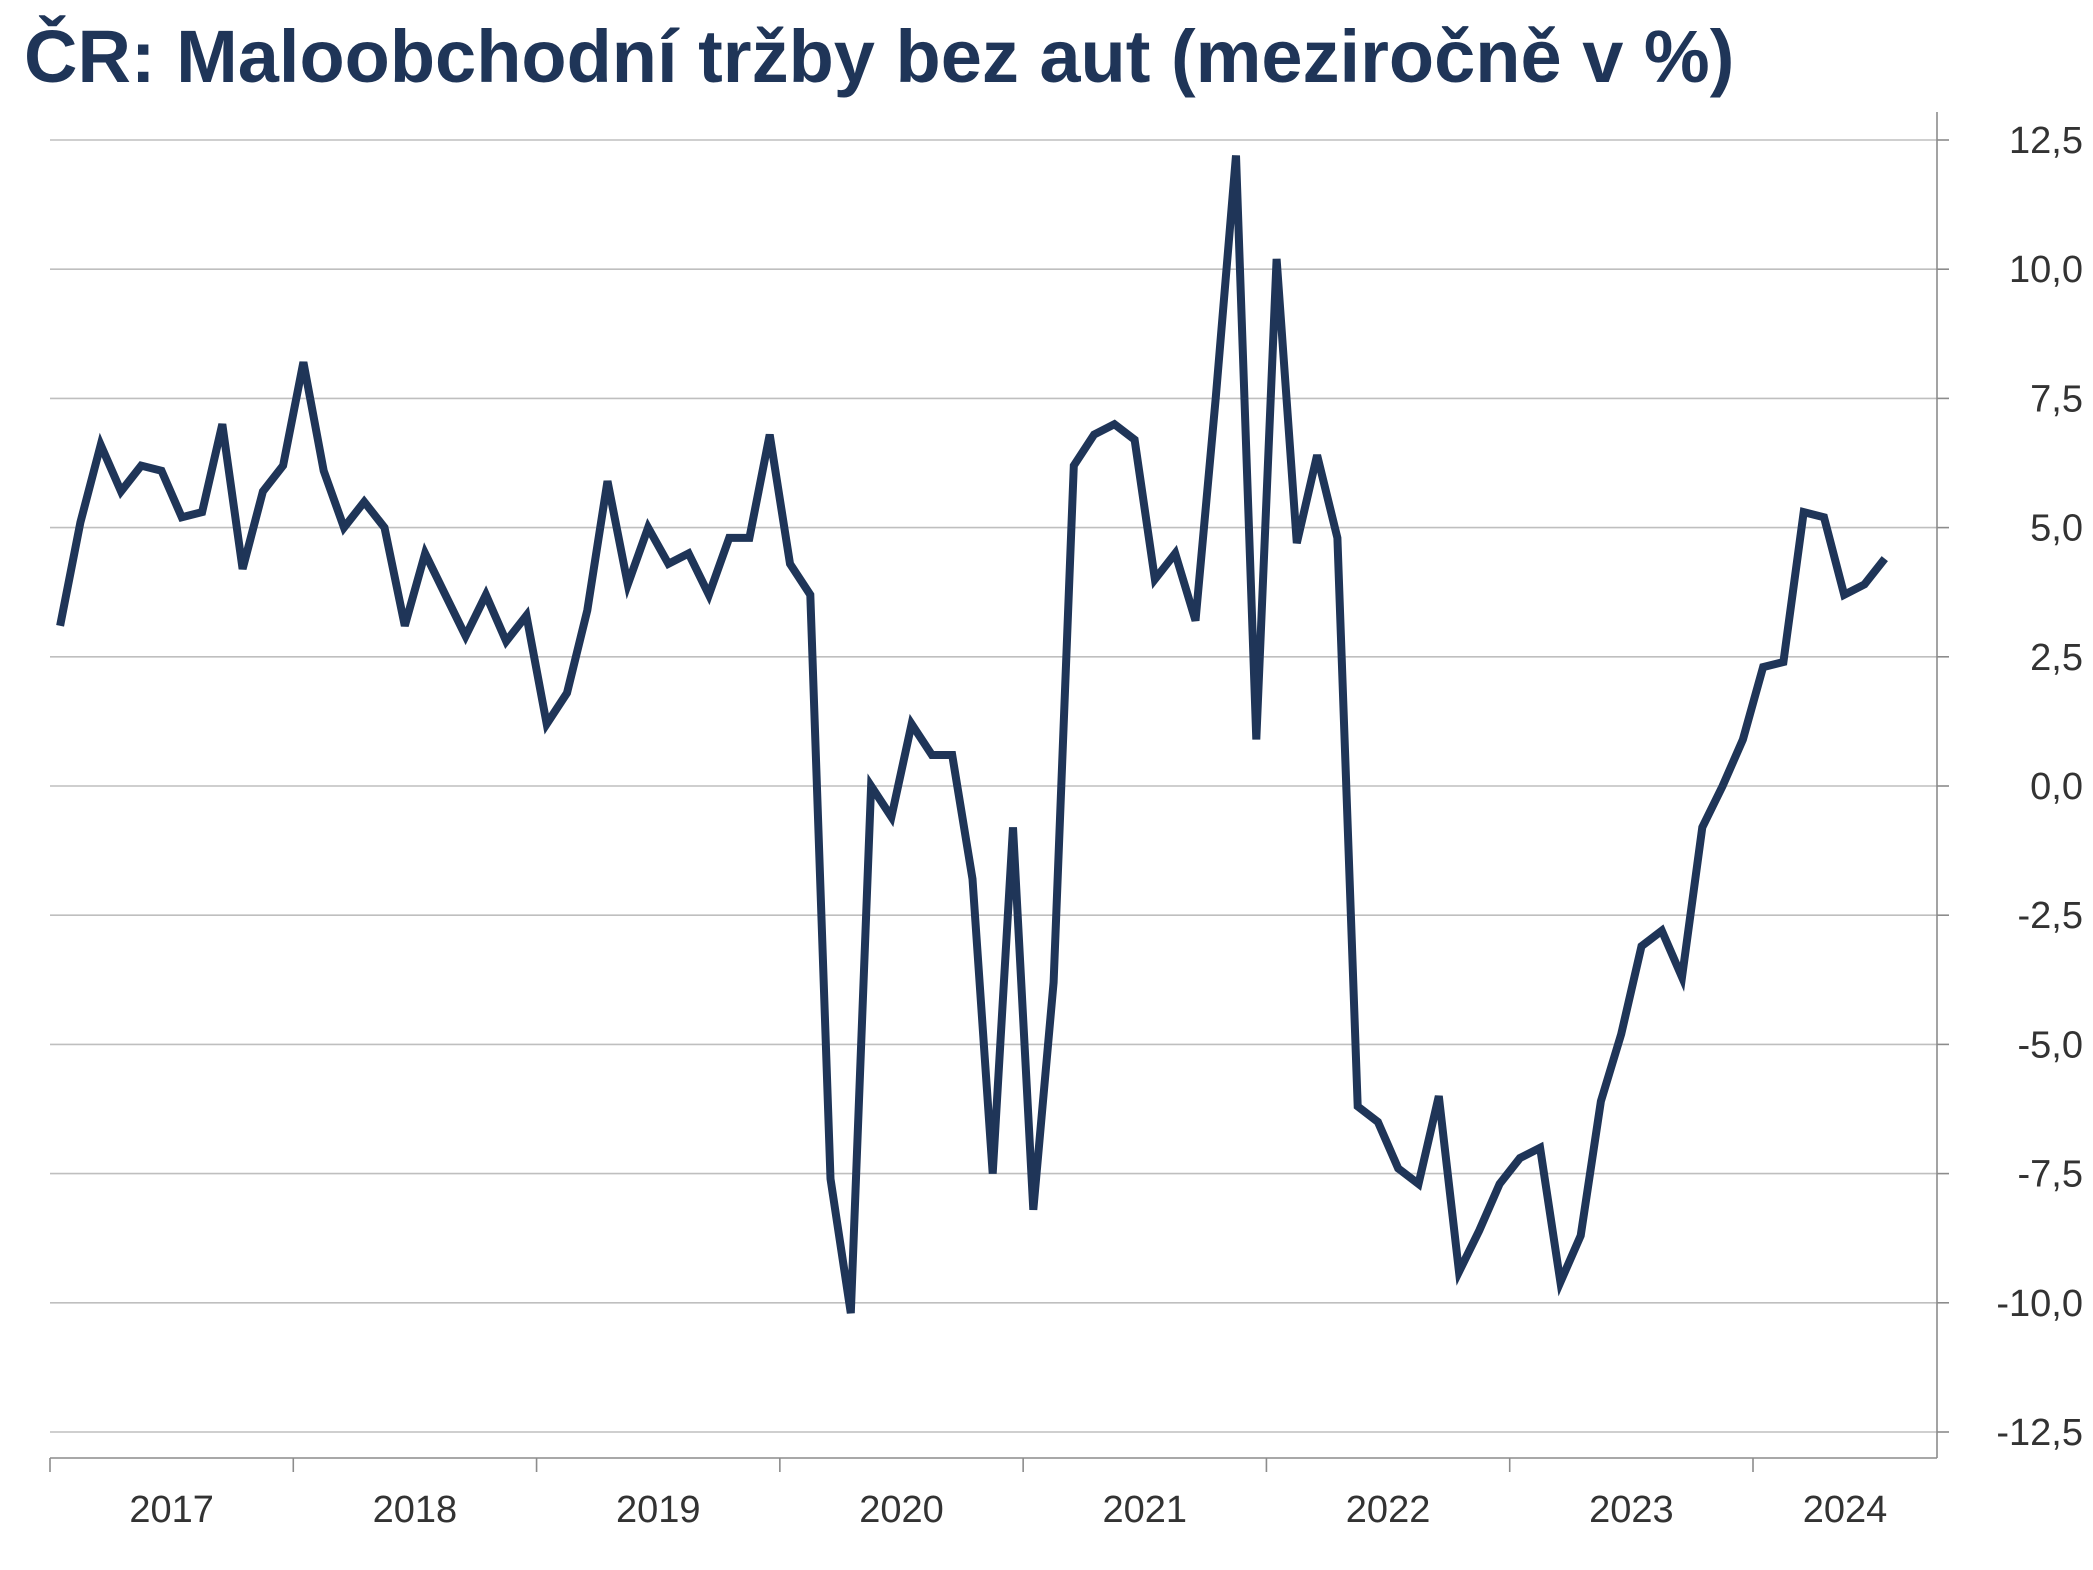 The width and height of the screenshot is (2093, 1570). I want to click on x-tick-labels: 2017 2018 2019 2020 2021 2022 2023 2024, so click(1008, 1510).